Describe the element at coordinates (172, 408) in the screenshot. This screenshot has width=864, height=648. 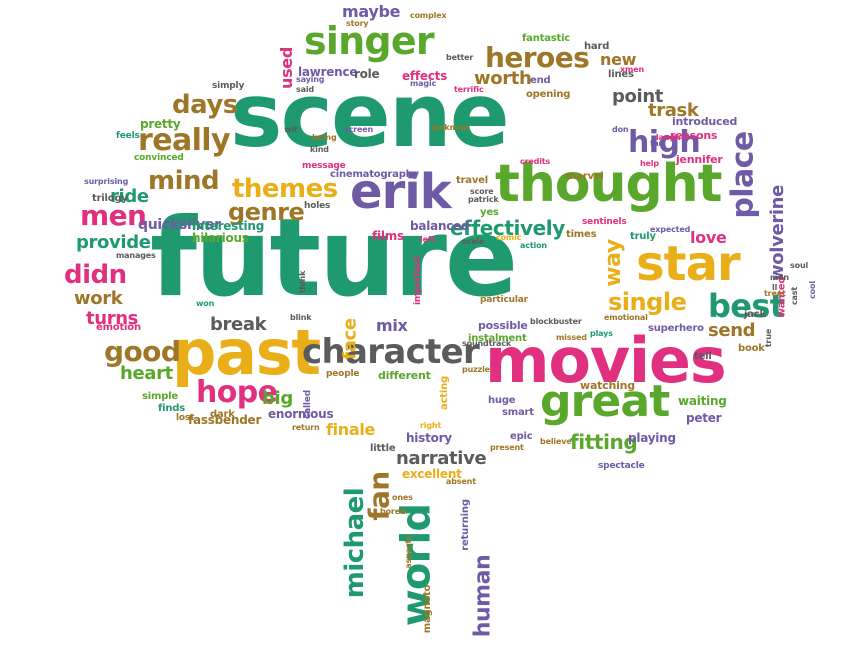
I see `cloud-word-finds: finds` at that location.